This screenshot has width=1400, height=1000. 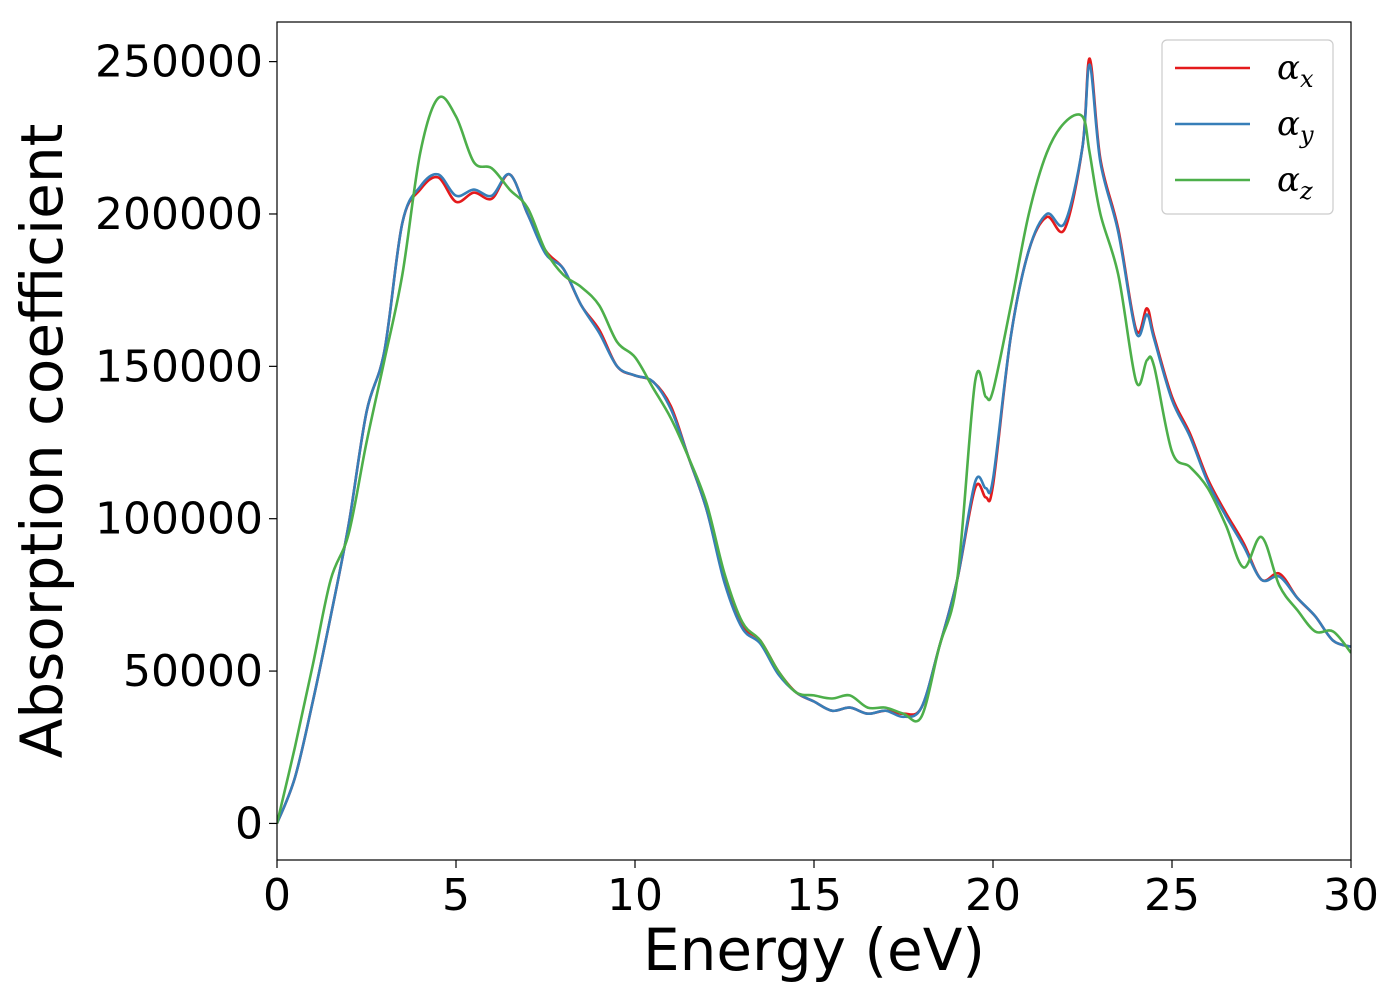 What do you see at coordinates (179, 519) in the screenshot?
I see `y-tick-label: 100000` at bounding box center [179, 519].